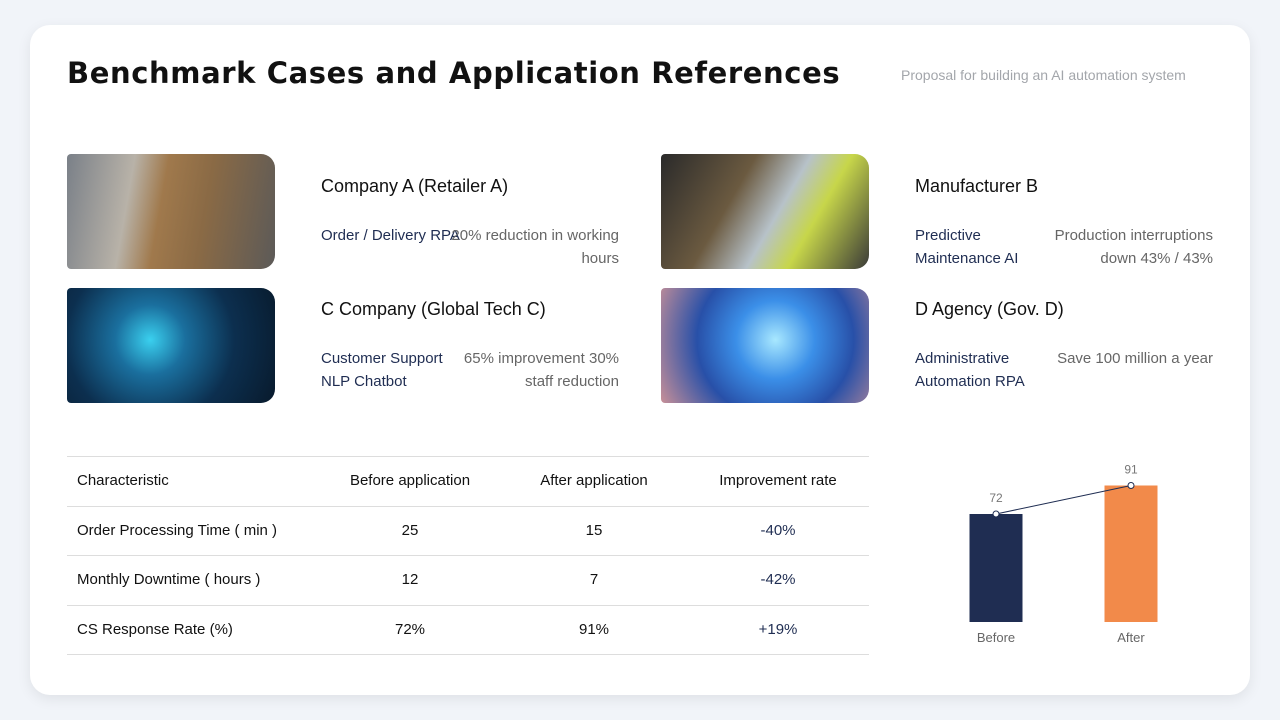 This screenshot has width=1280, height=720. Describe the element at coordinates (1131, 470) in the screenshot. I see `value-label: 91` at that location.